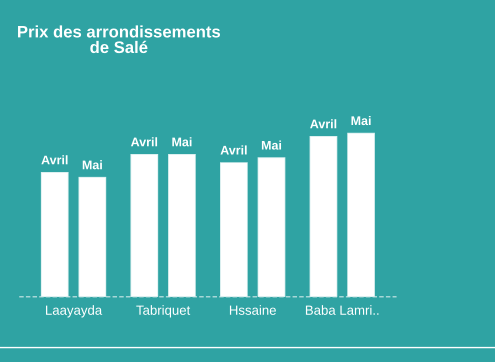 This screenshot has height=362, width=495. I want to click on series-label: Mai, so click(182, 141).